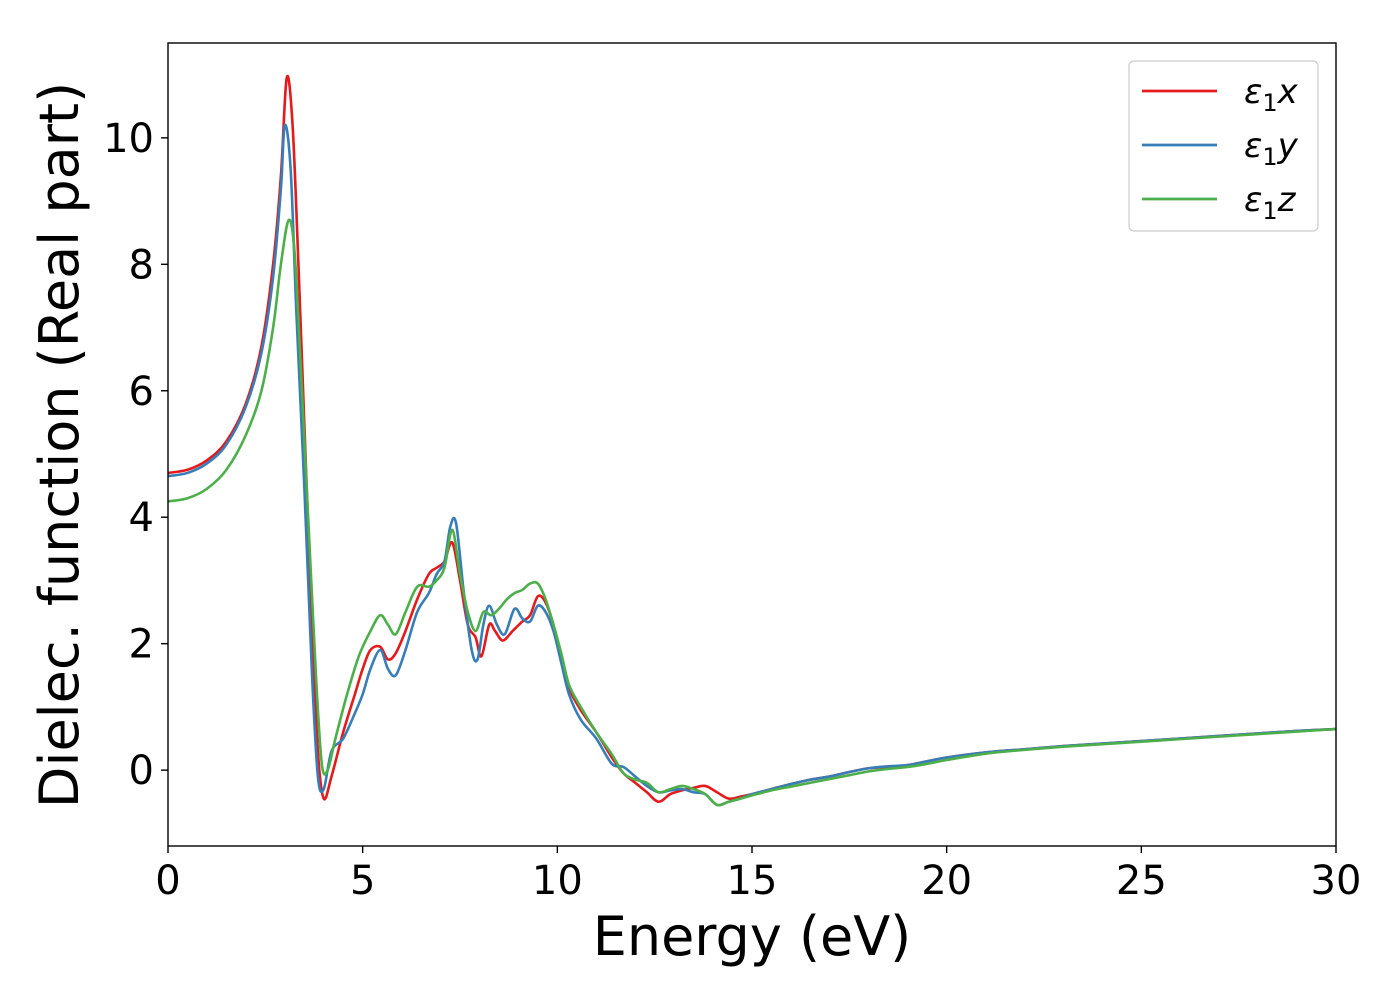 Image resolution: width=1400 pixels, height=1000 pixels. What do you see at coordinates (135, 455) in the screenshot?
I see `y-axis: 0 2 4 6 8 10` at bounding box center [135, 455].